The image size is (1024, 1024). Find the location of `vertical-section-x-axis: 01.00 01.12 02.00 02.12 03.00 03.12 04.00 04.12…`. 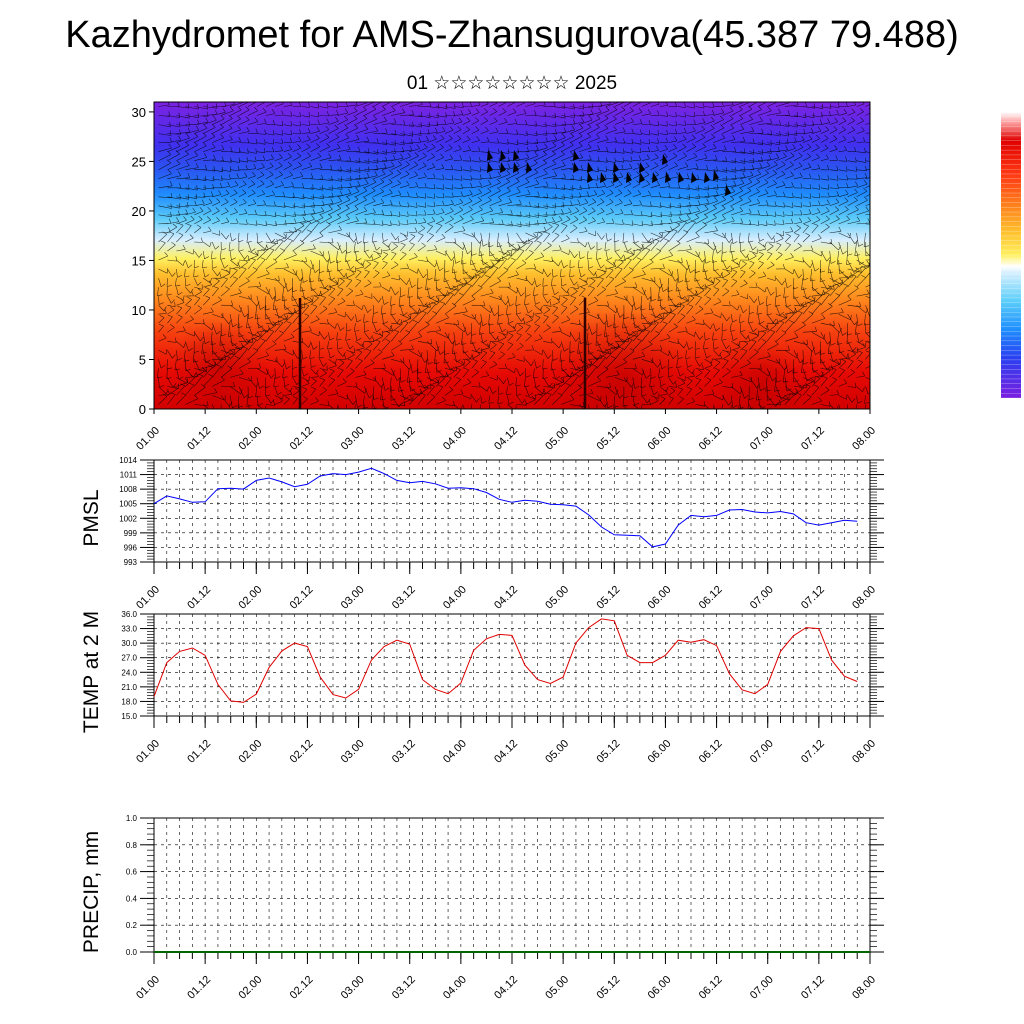

vertical-section-x-axis: 01.00 01.12 02.00 02.12 03.00 03.12 04.00 04.12… is located at coordinates (506, 431).